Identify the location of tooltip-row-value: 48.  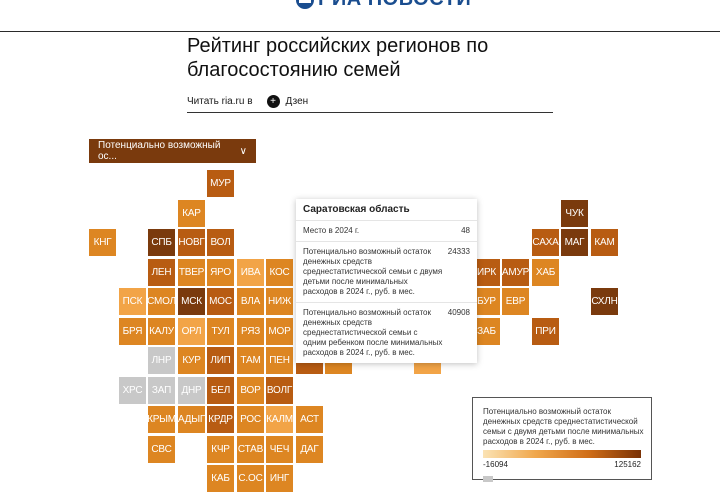
(465, 230).